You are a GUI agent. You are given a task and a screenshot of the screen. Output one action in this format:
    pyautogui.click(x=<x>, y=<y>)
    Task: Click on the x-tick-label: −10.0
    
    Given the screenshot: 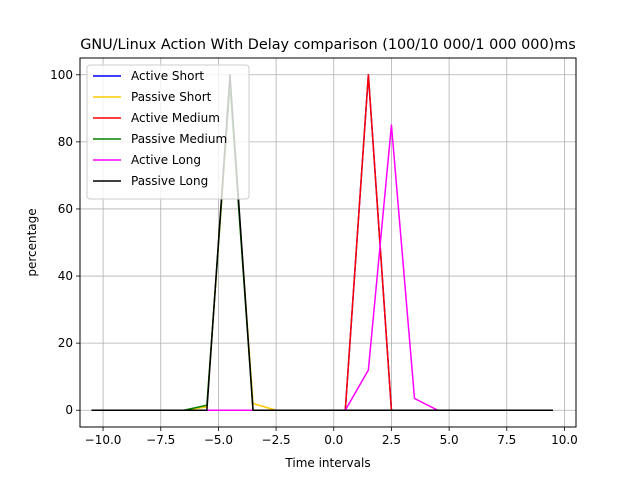 What is the action you would take?
    pyautogui.click(x=103, y=440)
    